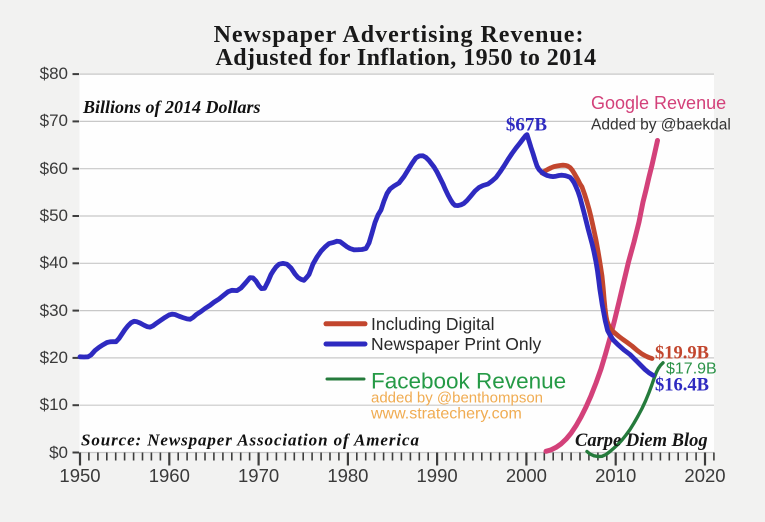  I want to click on svg-text: $17.9B, so click(691, 369).